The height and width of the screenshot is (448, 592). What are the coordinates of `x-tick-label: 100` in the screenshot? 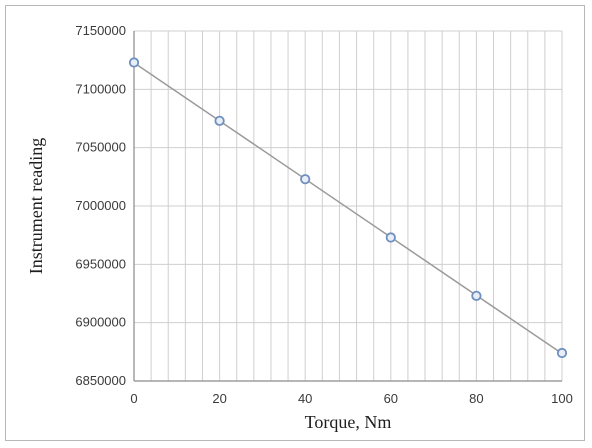 It's located at (562, 398).